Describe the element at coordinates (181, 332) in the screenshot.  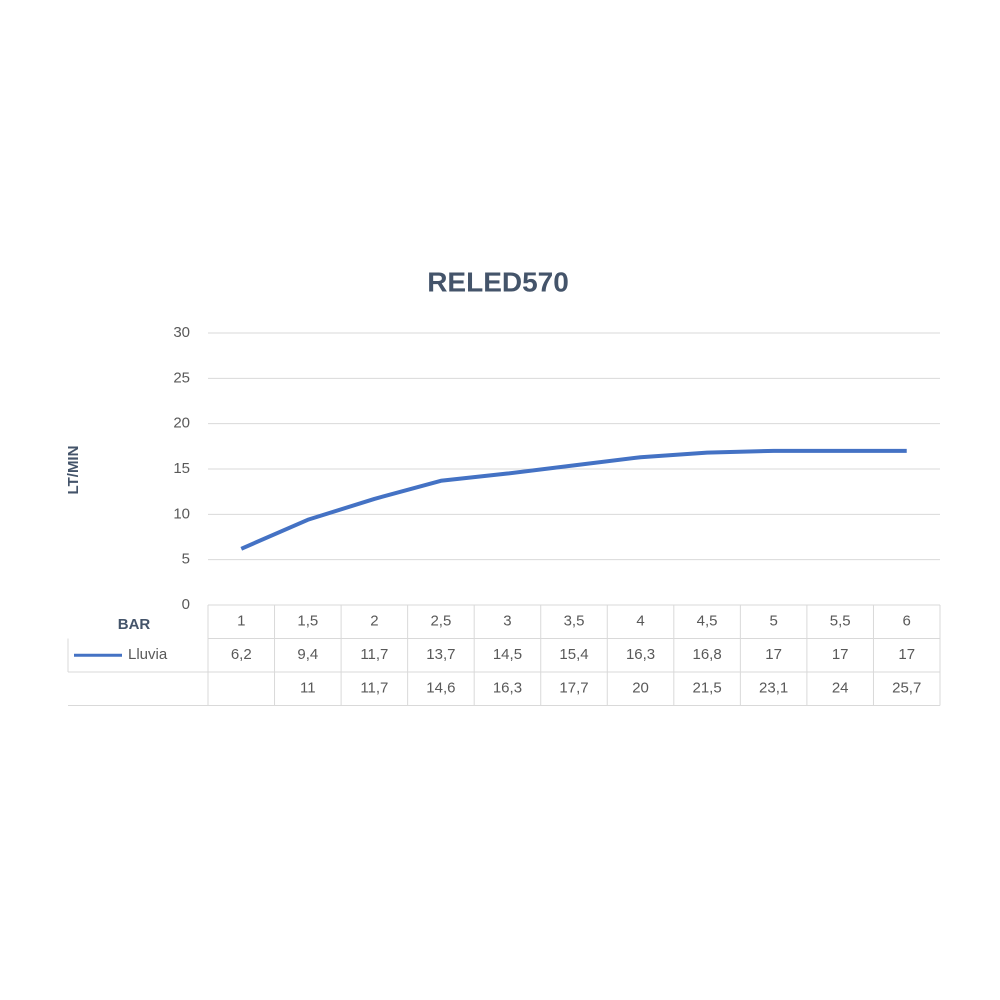
I see `y-tick-label: 30` at that location.